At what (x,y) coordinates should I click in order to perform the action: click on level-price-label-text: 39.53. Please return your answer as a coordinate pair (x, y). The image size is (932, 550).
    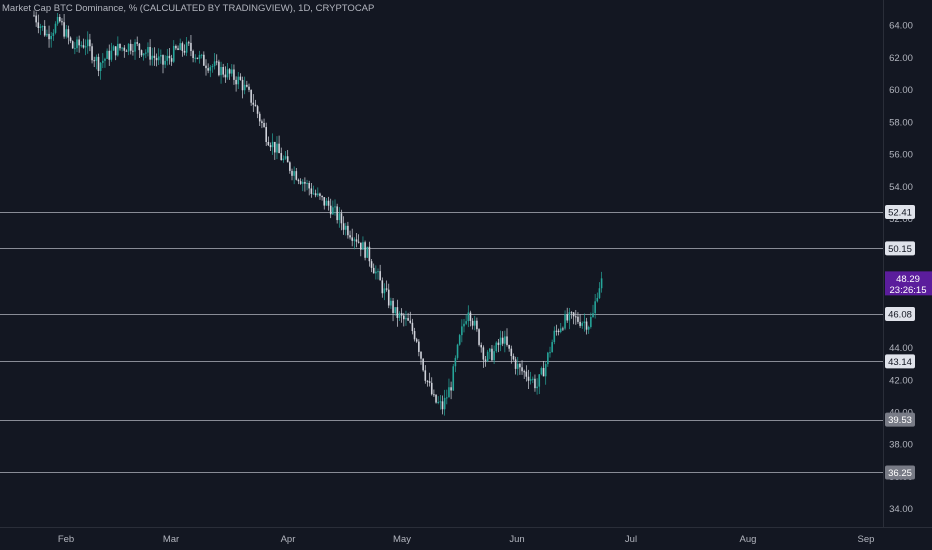
    Looking at the image, I should click on (900, 420).